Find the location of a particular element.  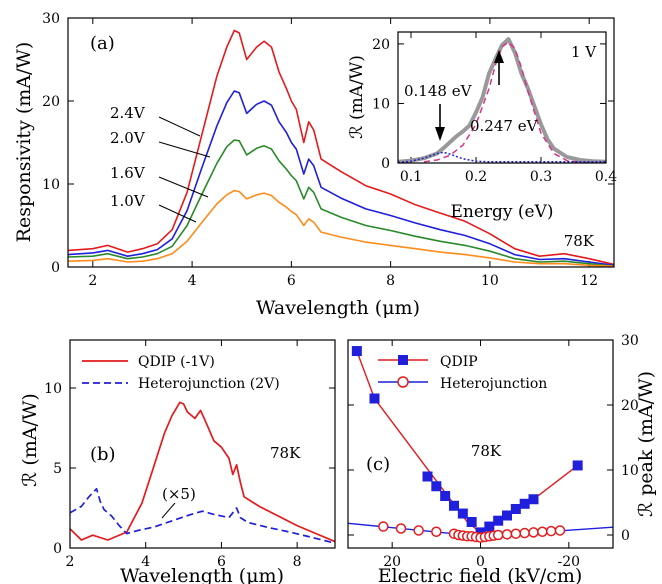

label-line-1-0v is located at coordinates (177, 213).